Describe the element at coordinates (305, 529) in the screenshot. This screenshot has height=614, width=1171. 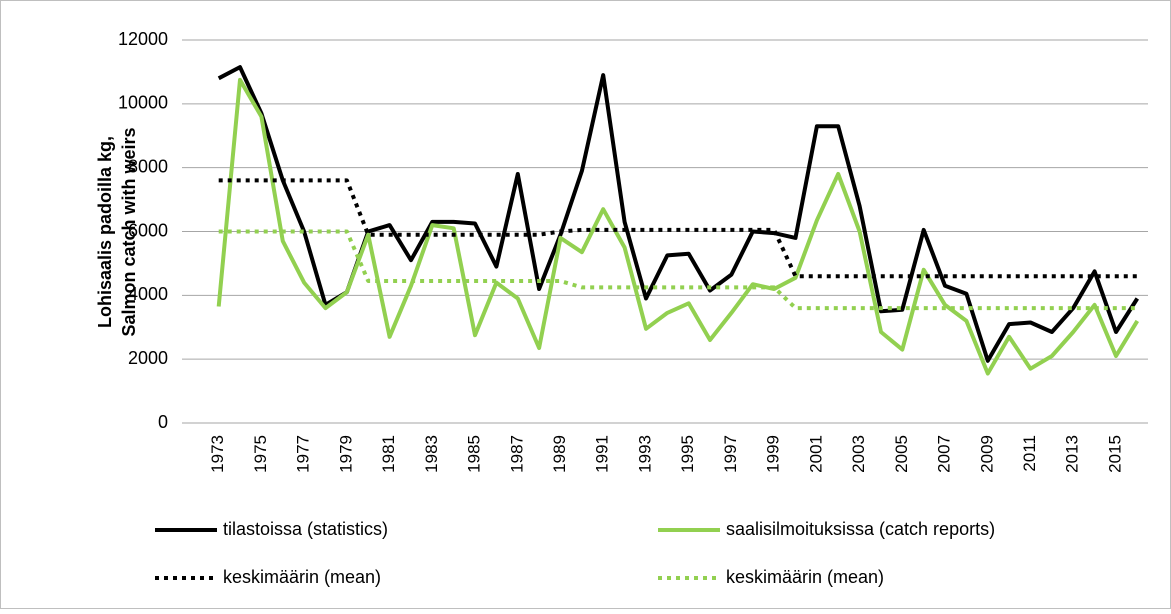
I see `legend-label: tilastoissa (statistics)` at that location.